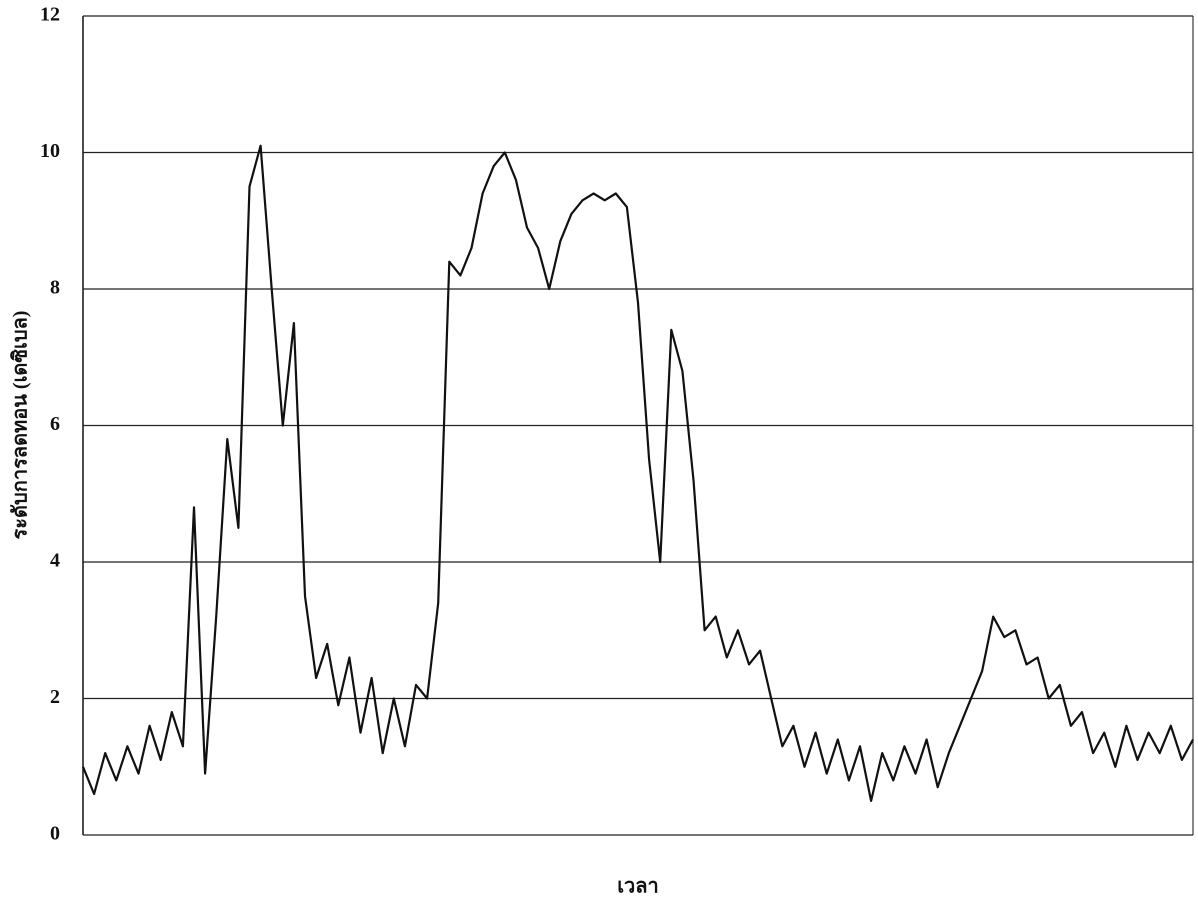 The image size is (1198, 912). What do you see at coordinates (55, 288) in the screenshot?
I see `y-tick-label: 8` at bounding box center [55, 288].